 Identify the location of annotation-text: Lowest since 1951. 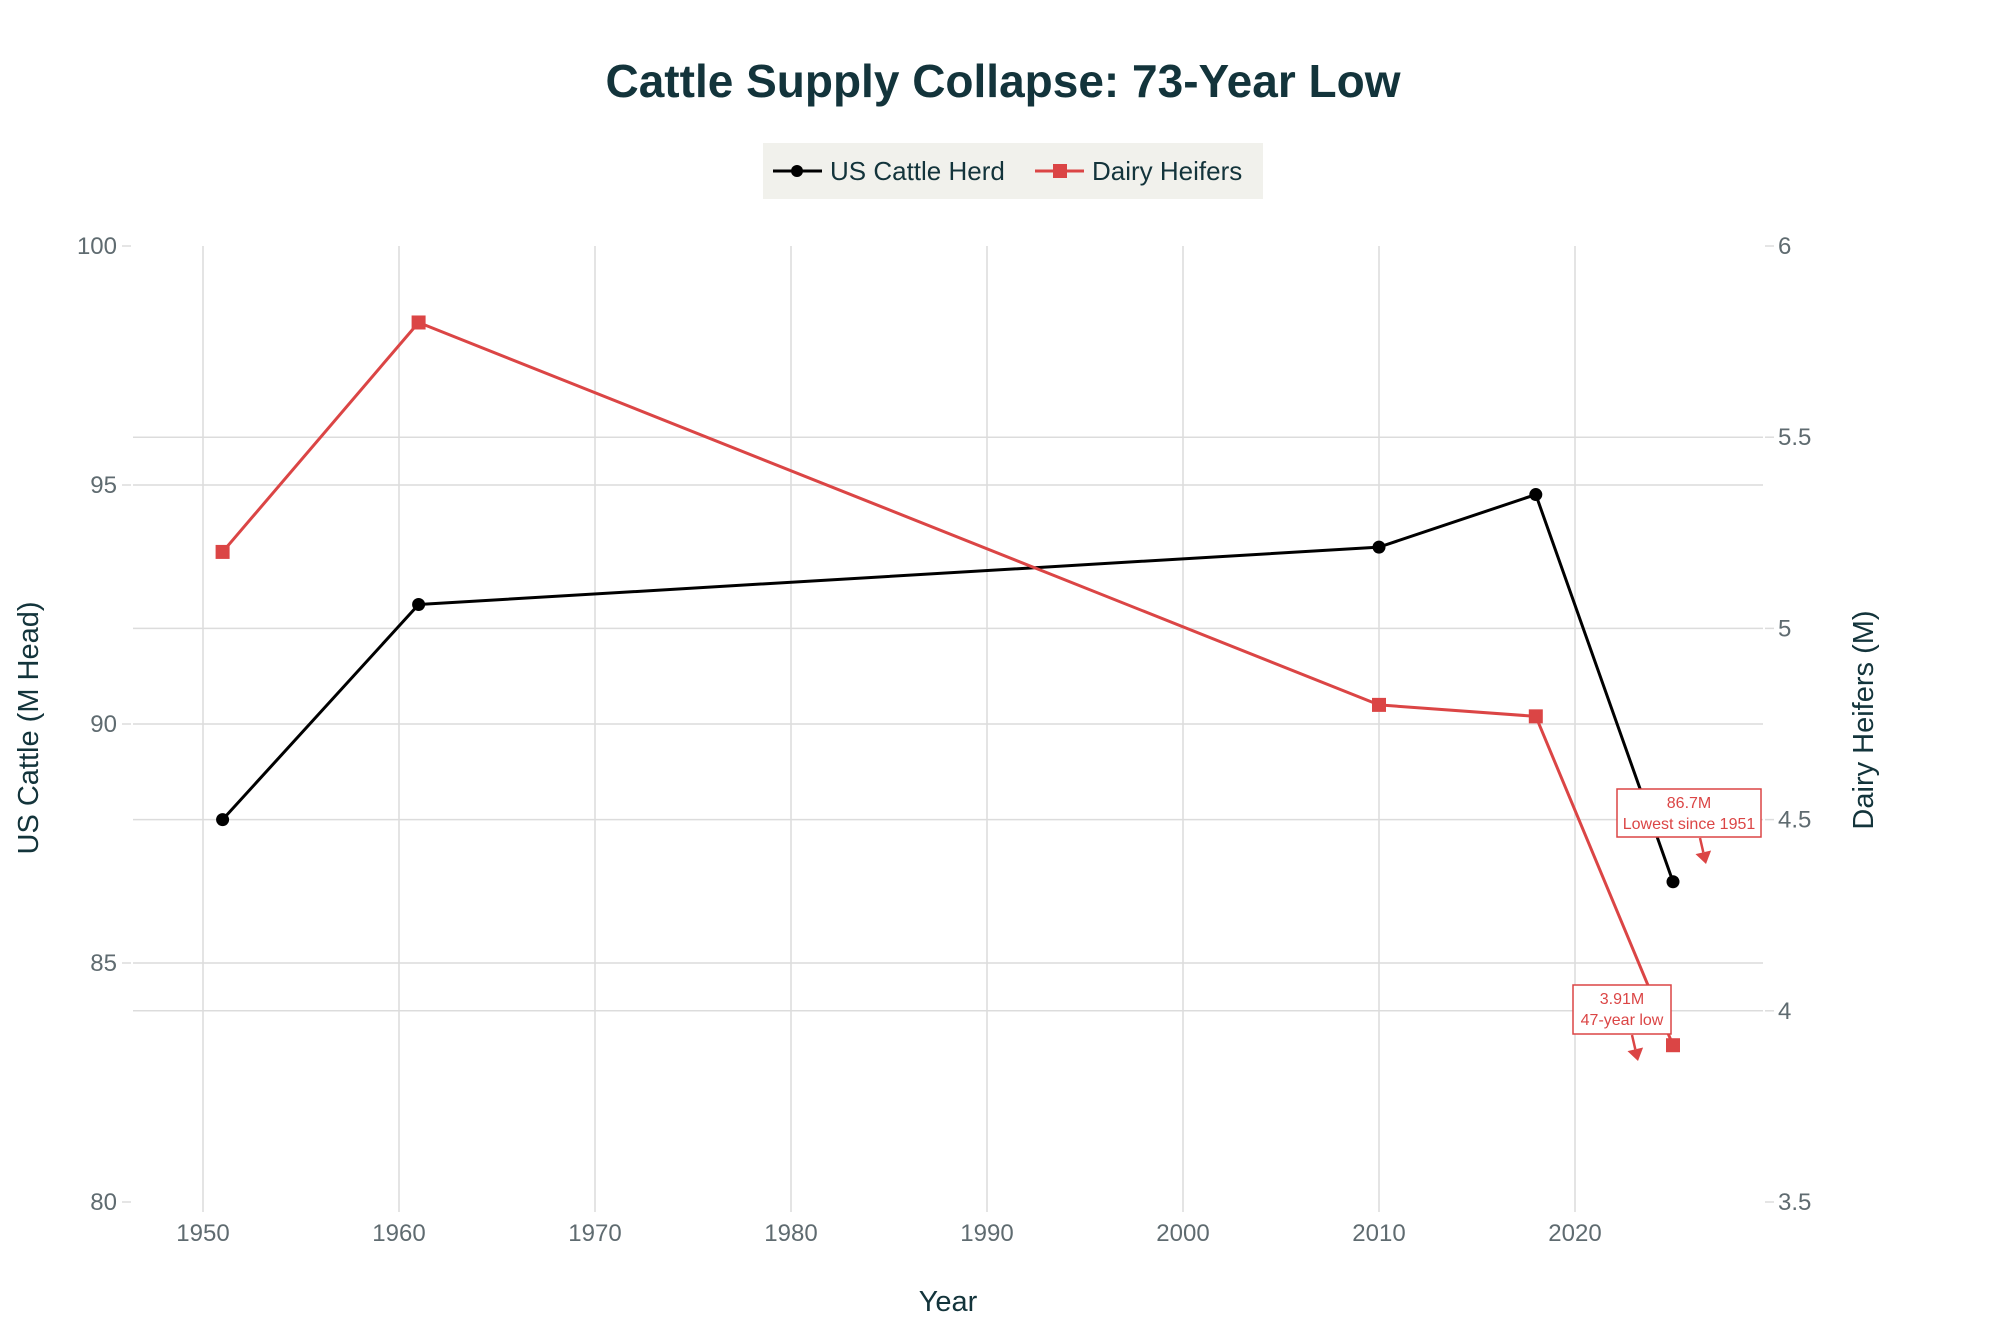
(1689, 824).